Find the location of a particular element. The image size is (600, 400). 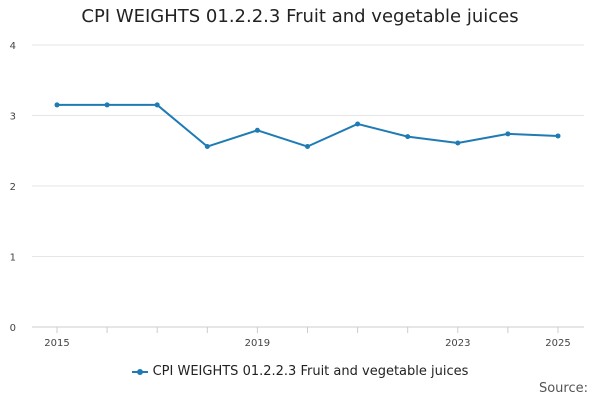

y-tick-label-1: 1 is located at coordinates (13, 258).